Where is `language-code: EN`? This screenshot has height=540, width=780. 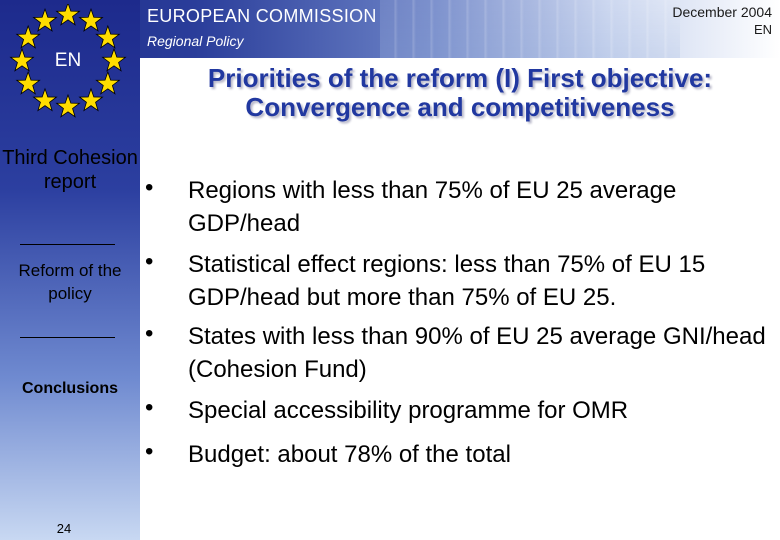
language-code: EN is located at coordinates (68, 60).